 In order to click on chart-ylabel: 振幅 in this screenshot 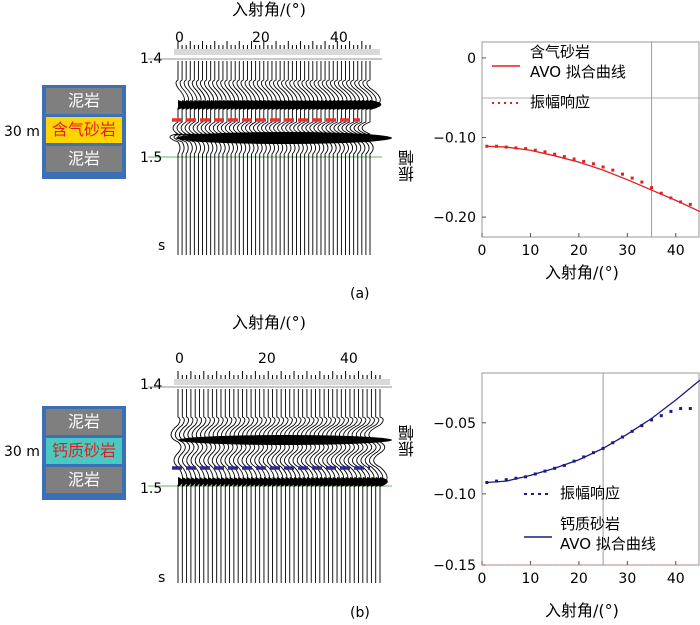, I will do `click(407, 441)`.